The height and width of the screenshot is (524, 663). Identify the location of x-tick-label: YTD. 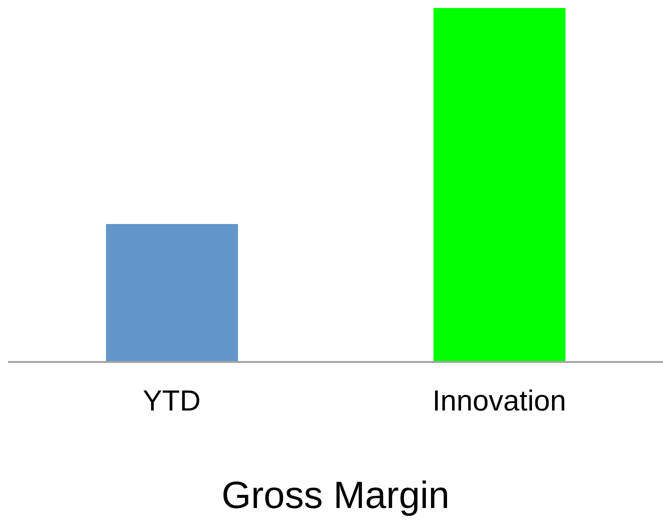
(171, 402).